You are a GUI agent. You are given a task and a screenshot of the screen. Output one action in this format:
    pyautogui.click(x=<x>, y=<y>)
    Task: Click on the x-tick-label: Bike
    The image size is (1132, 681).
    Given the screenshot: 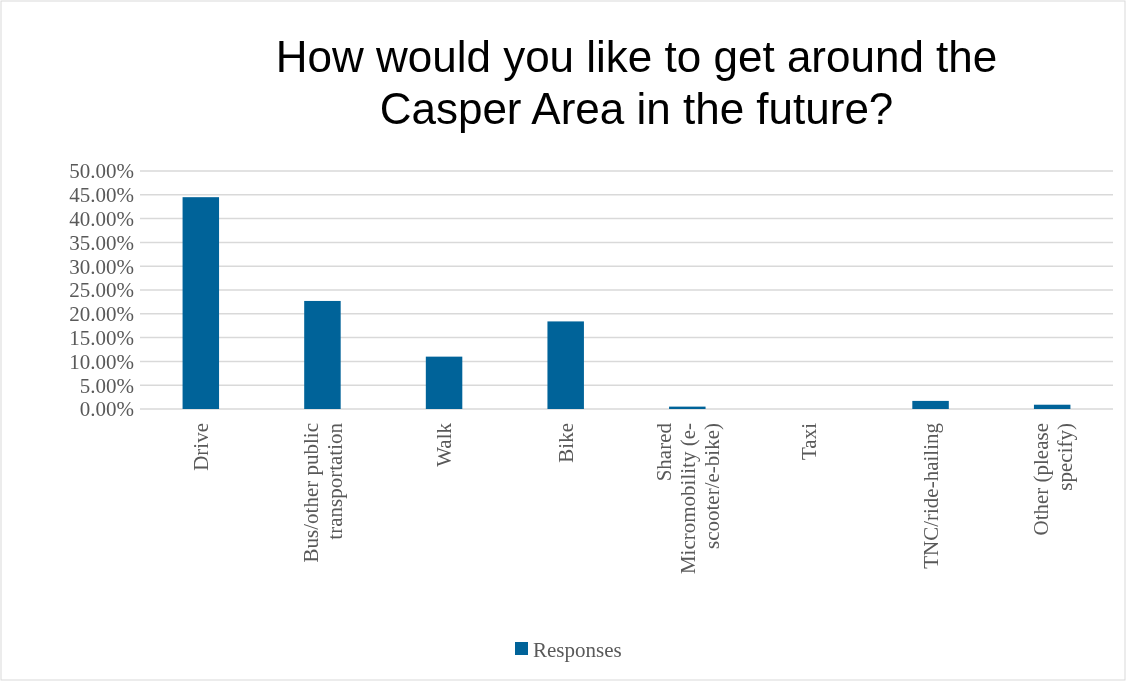 What is the action you would take?
    pyautogui.click(x=566, y=443)
    